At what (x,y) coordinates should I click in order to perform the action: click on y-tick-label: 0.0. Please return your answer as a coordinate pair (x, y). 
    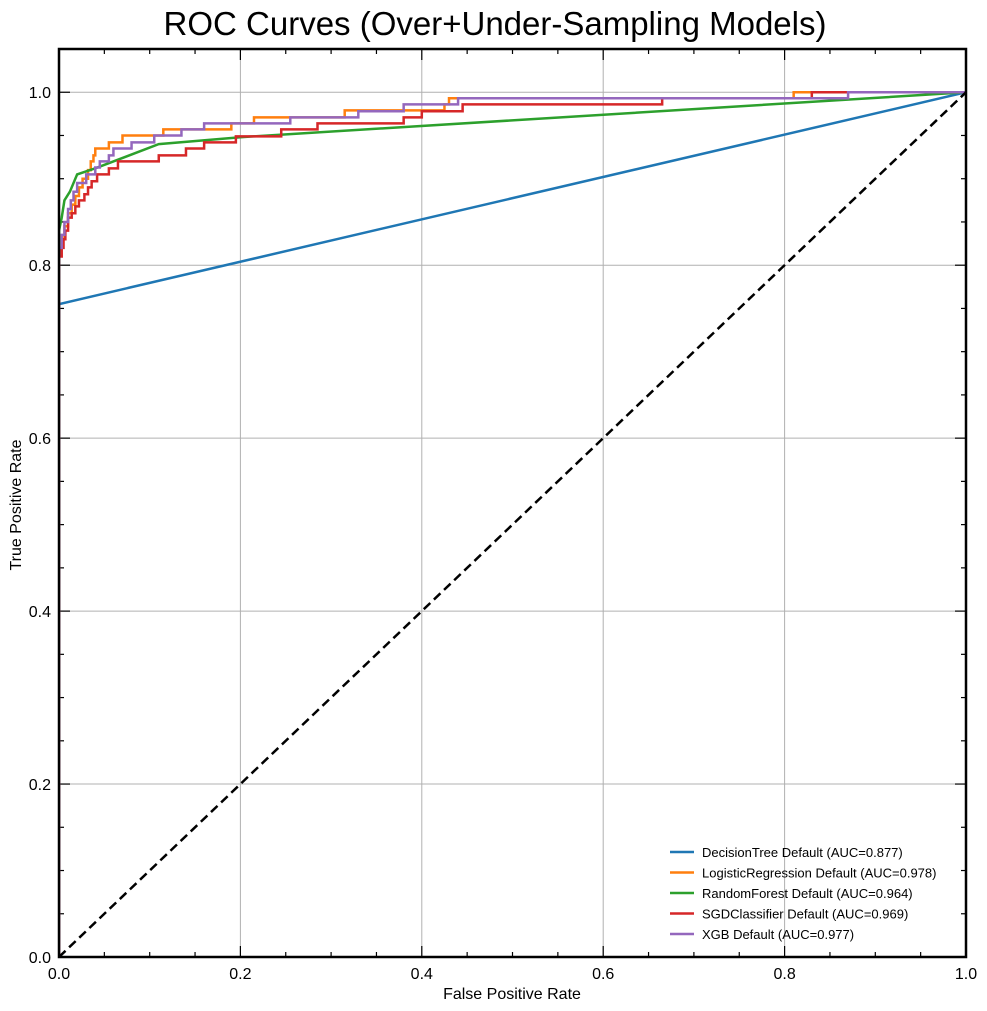
    Looking at the image, I should click on (40, 958).